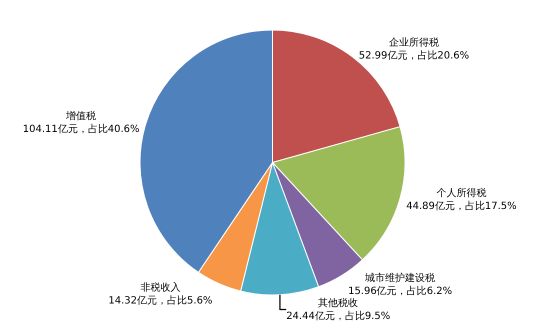  I want to click on data-label: 104.11亿元，占比40.6%, so click(81, 129).